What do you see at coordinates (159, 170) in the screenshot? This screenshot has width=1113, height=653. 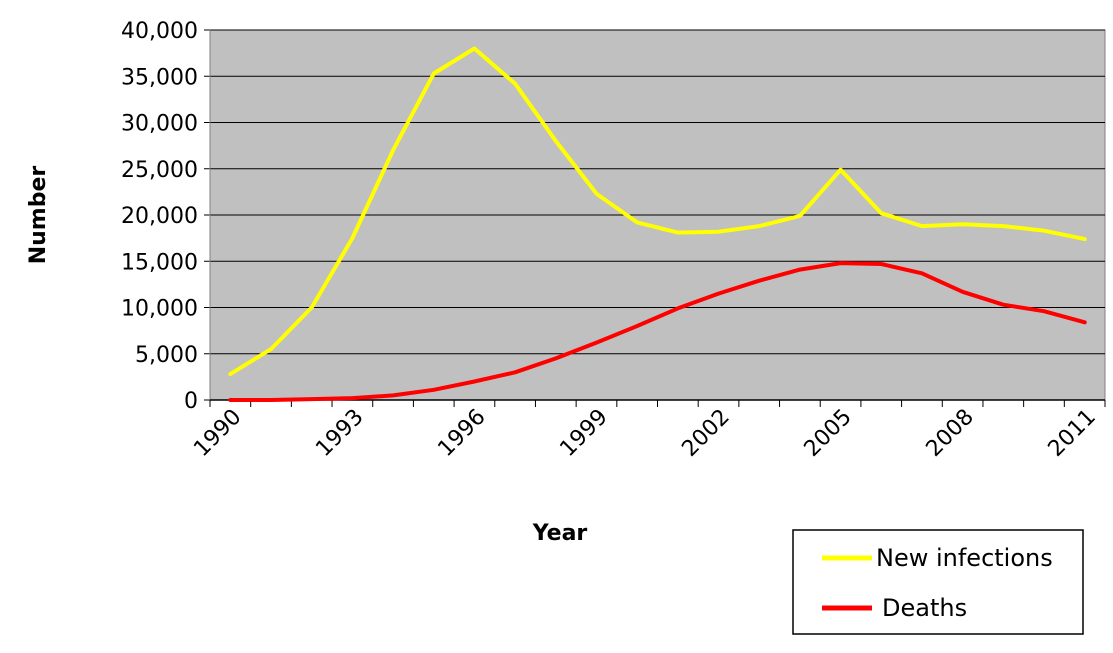 I see `y-tick-label: 25,000` at bounding box center [159, 170].